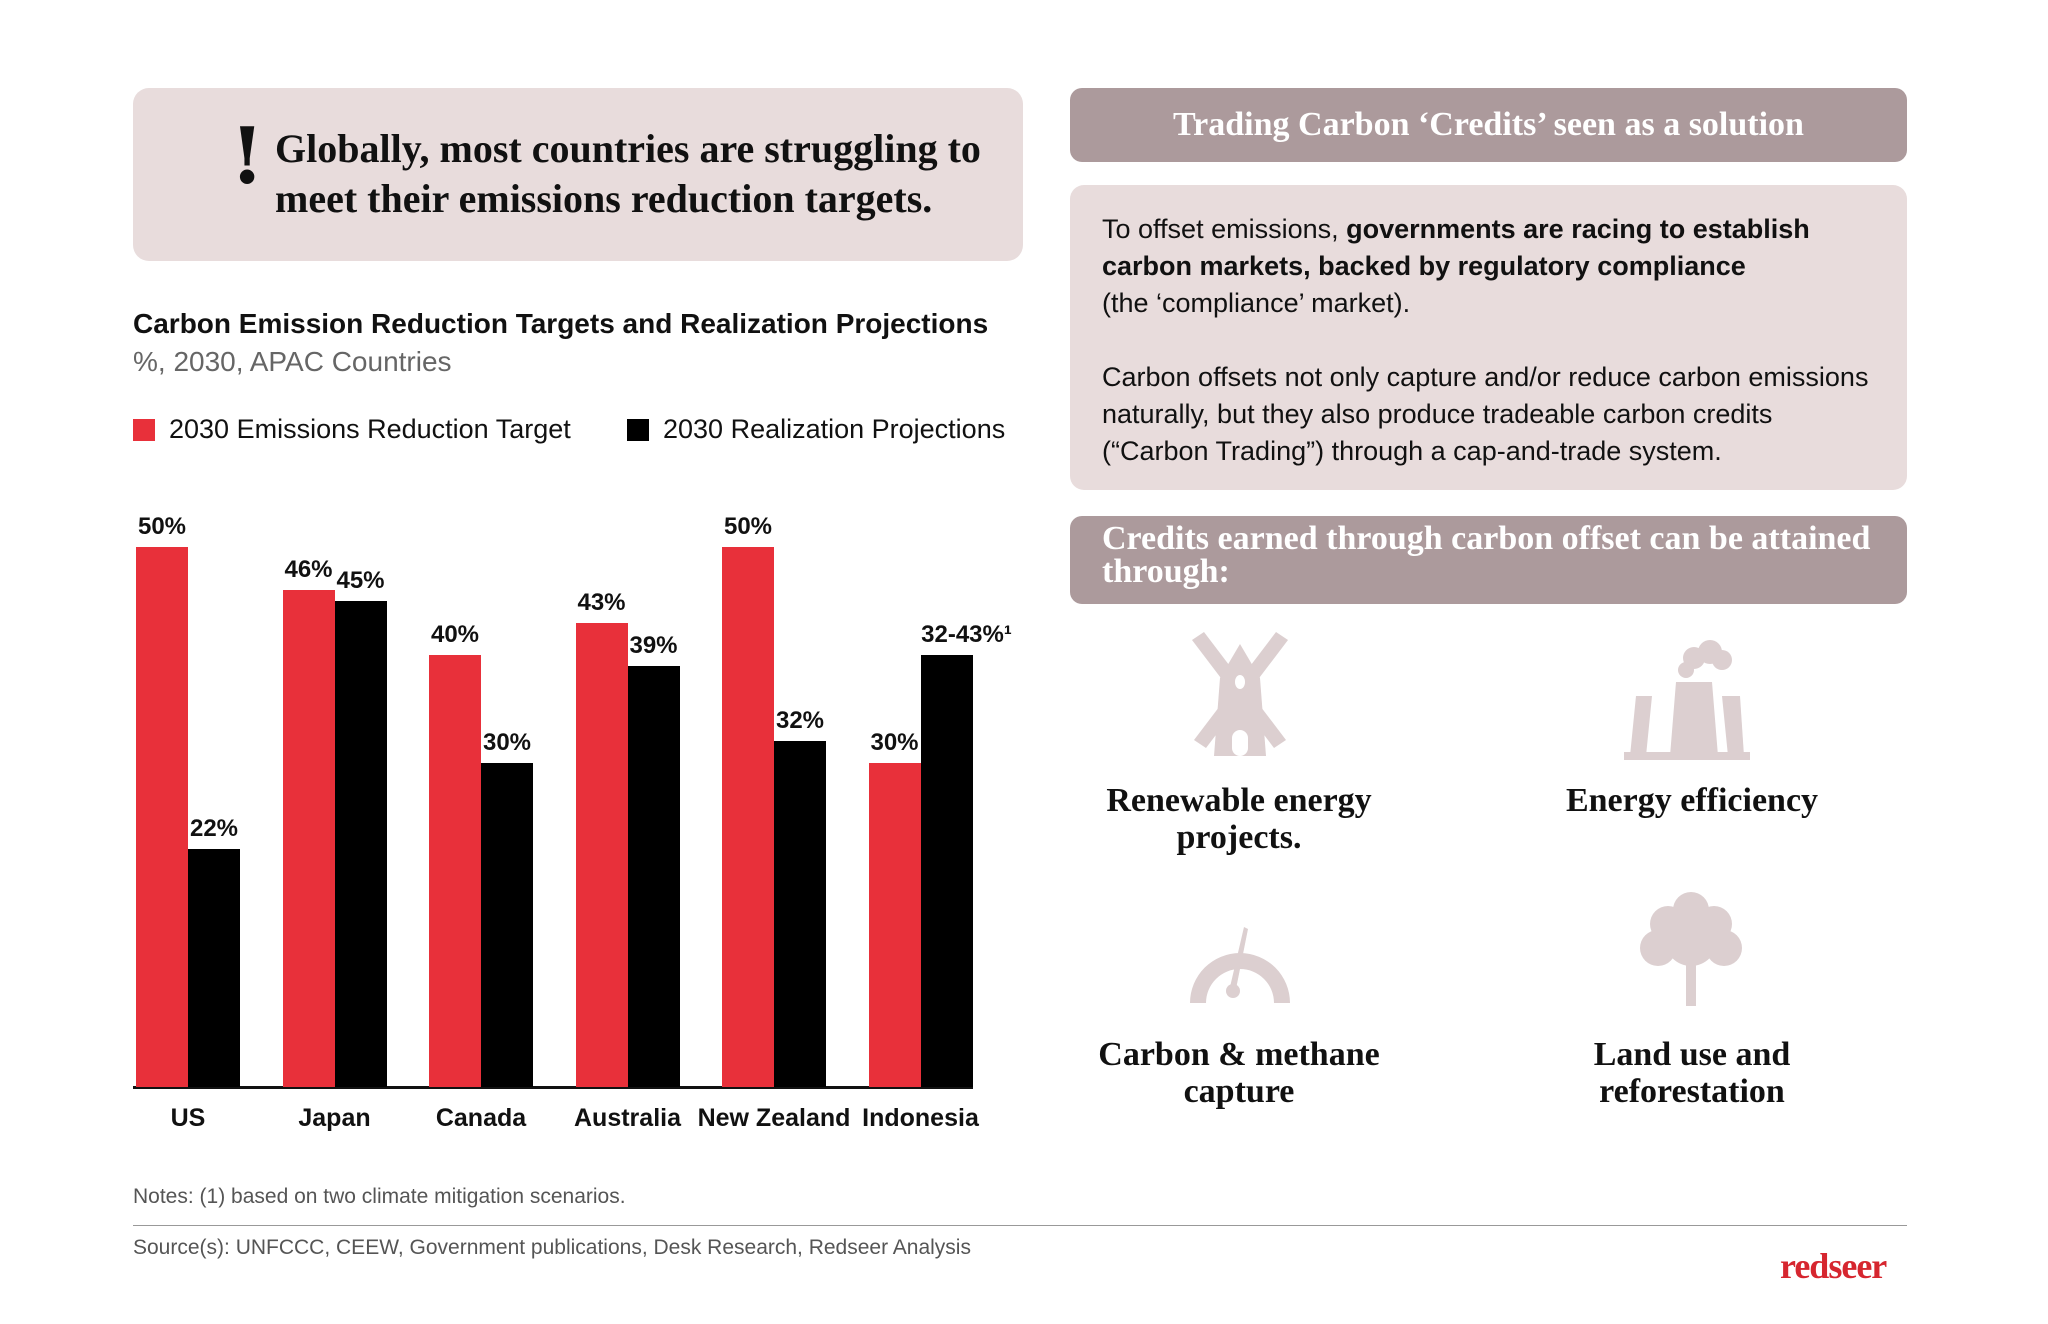 The height and width of the screenshot is (1324, 2048). Describe the element at coordinates (1239, 819) in the screenshot. I see `item-renewable-energy: Renewable energy projects.` at that location.